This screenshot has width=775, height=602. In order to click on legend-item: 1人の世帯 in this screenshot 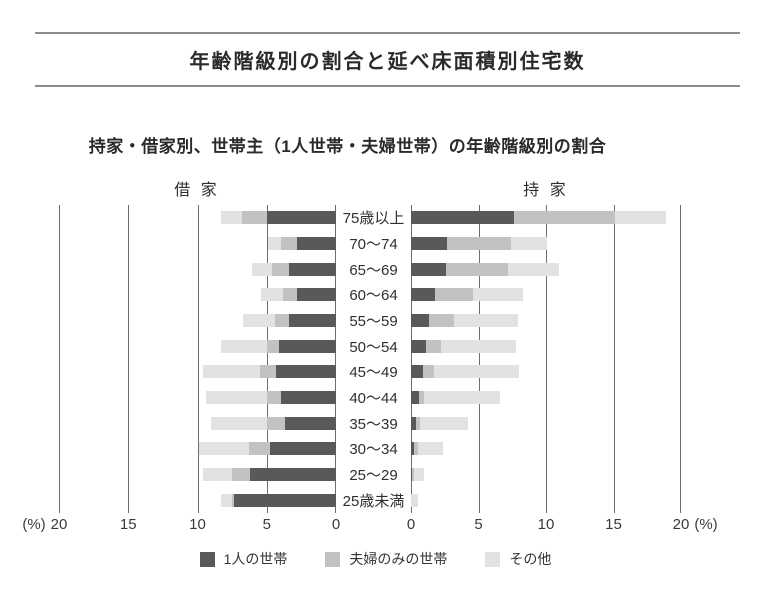, I will do `click(243, 559)`.